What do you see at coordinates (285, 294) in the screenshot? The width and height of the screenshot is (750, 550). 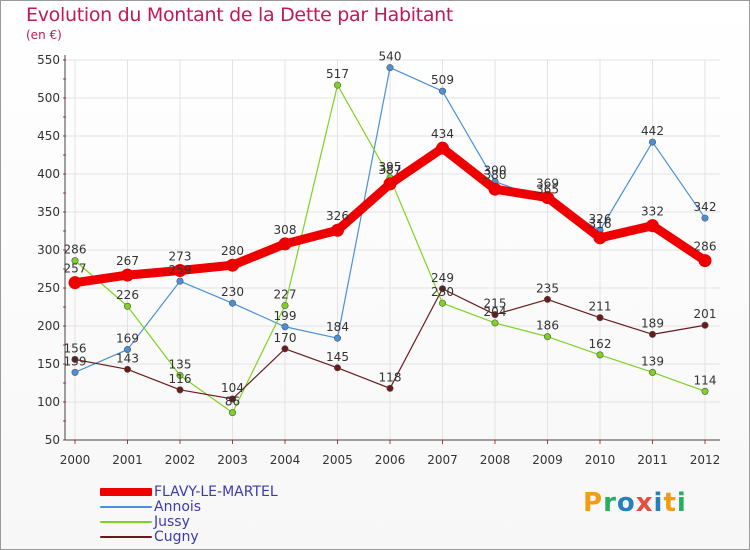 I see `data-label: 227` at bounding box center [285, 294].